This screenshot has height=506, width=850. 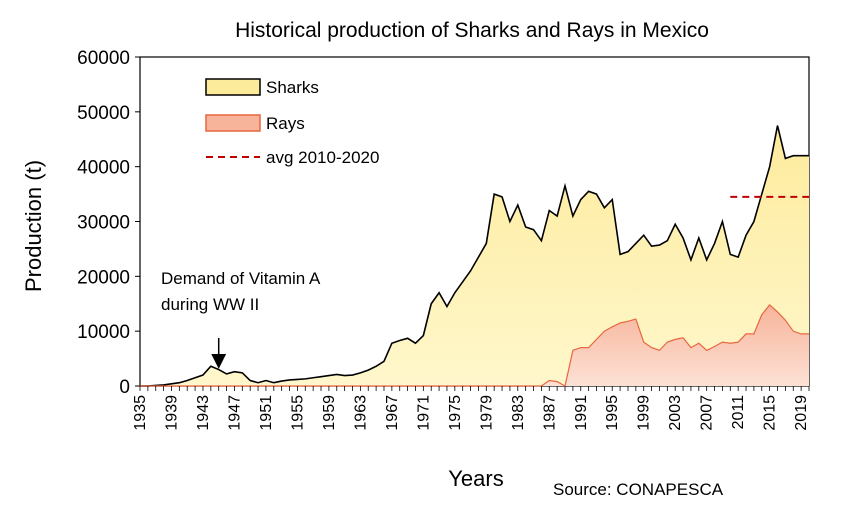 What do you see at coordinates (322, 157) in the screenshot?
I see `legend-label-avg: avg 2010-2020` at bounding box center [322, 157].